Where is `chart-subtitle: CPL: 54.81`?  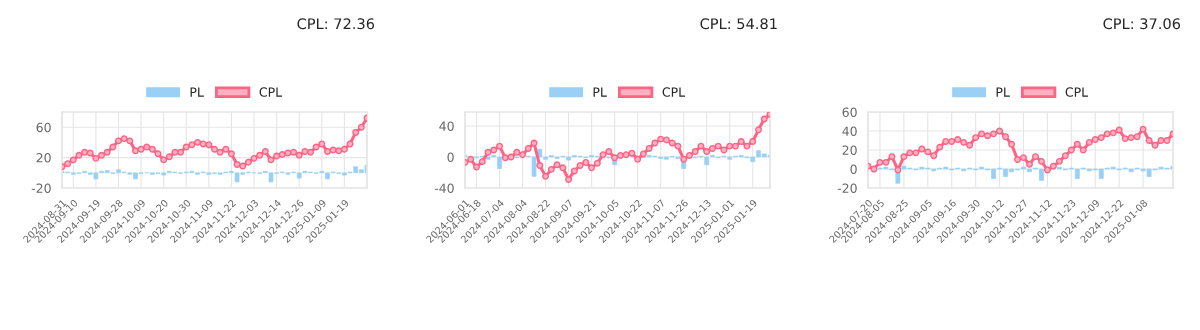 chart-subtitle: CPL: 54.81 is located at coordinates (738, 24).